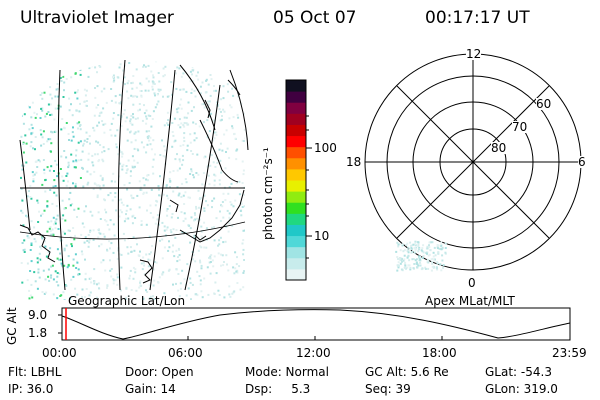  What do you see at coordinates (470, 301) in the screenshot?
I see `polar-caption: Apex MLat/MLT` at bounding box center [470, 301].